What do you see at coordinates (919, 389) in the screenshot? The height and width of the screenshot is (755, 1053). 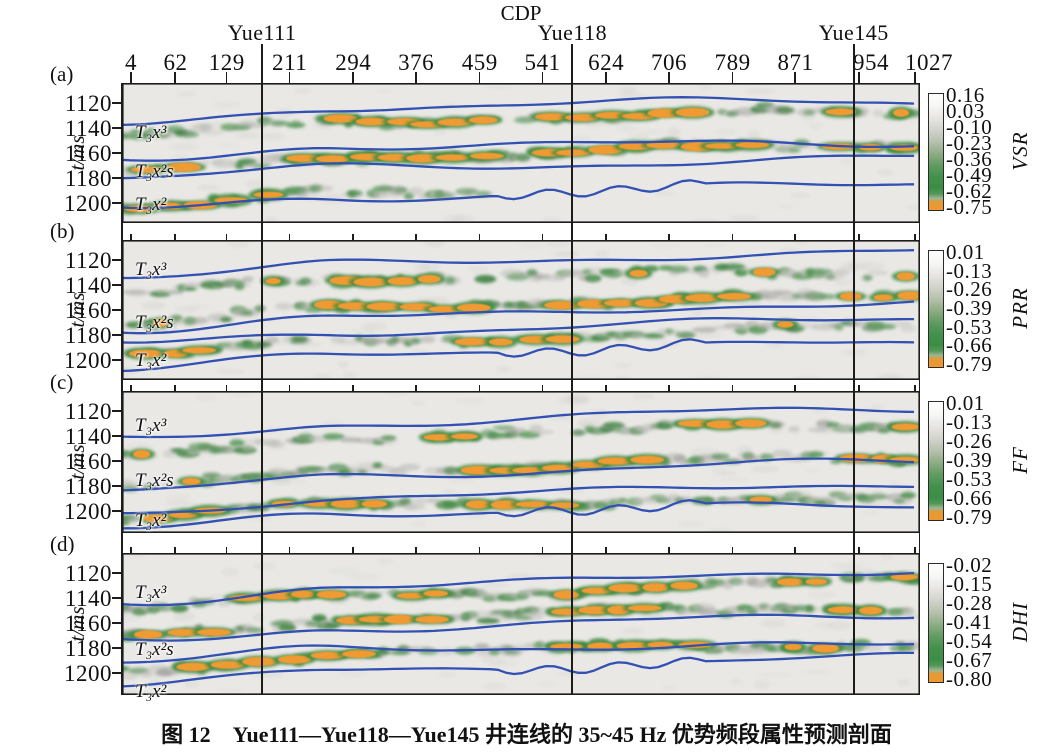 I see `panel-frame-right` at bounding box center [919, 389].